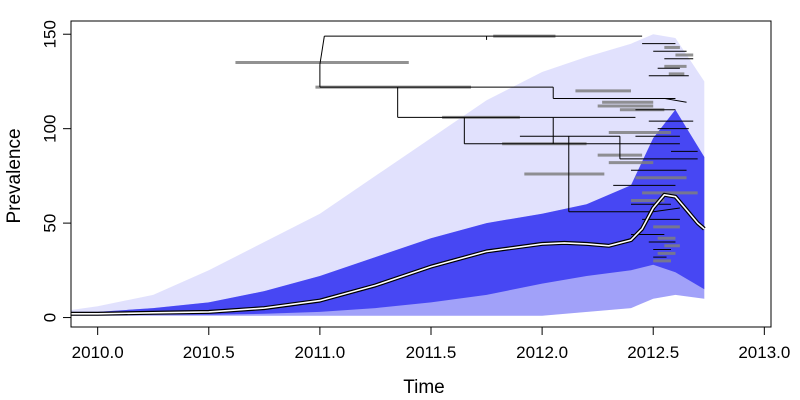 Image resolution: width=800 pixels, height=400 pixels. What do you see at coordinates (320, 352) in the screenshot?
I see `x-tick-label: 2011.0` at bounding box center [320, 352].